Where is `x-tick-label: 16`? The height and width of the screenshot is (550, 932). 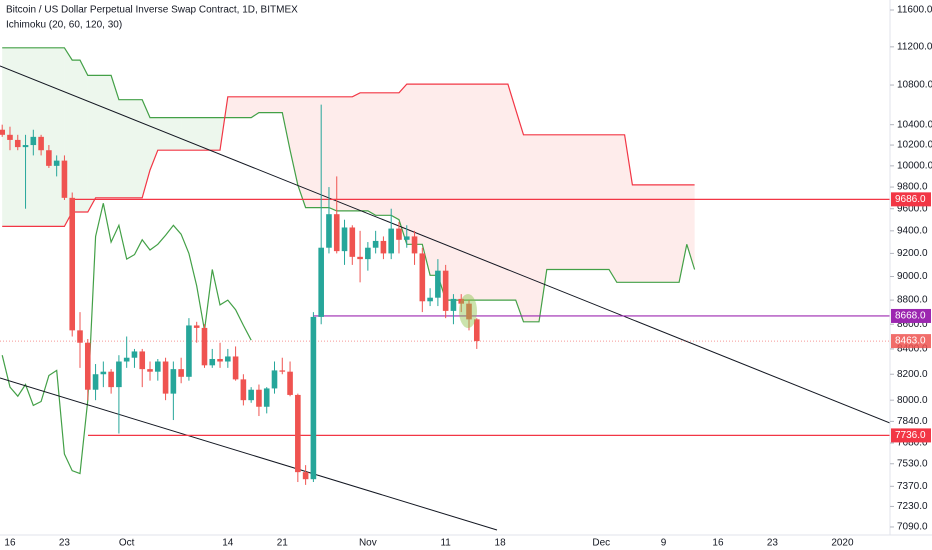 x-tick-label: 16 is located at coordinates (10, 543).